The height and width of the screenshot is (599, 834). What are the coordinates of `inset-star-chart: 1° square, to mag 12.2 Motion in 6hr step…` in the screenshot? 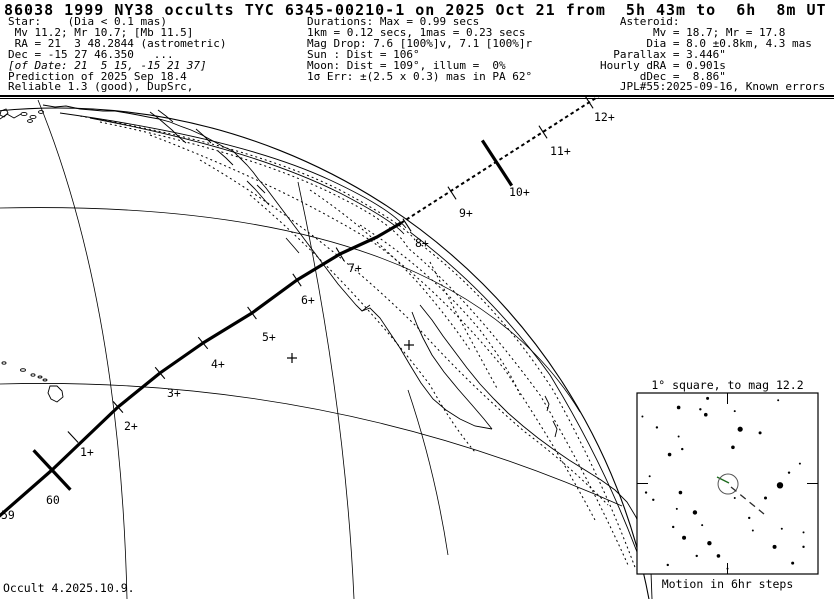 It's located at (727, 484).